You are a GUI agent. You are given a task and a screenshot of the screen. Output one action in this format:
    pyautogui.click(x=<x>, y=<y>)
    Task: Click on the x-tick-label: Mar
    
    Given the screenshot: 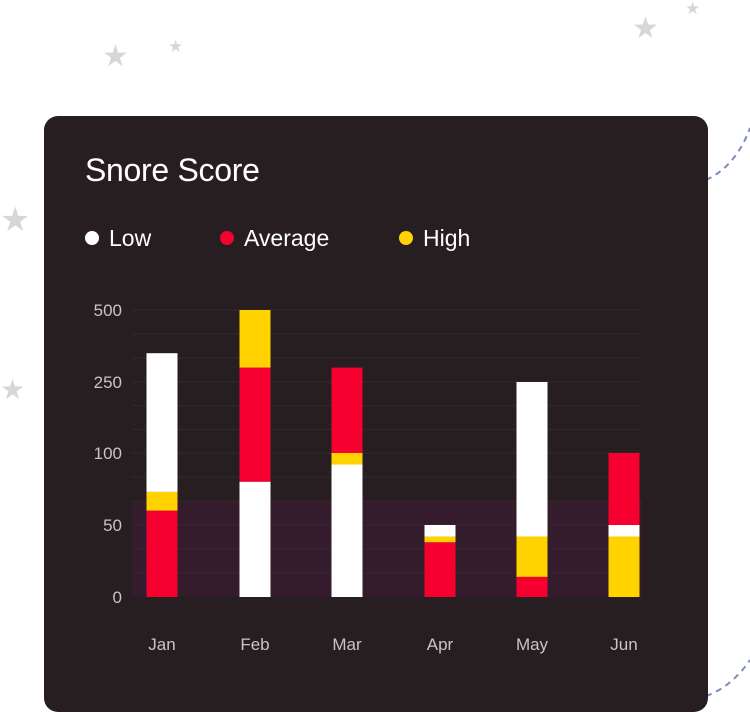 What is the action you would take?
    pyautogui.click(x=347, y=644)
    